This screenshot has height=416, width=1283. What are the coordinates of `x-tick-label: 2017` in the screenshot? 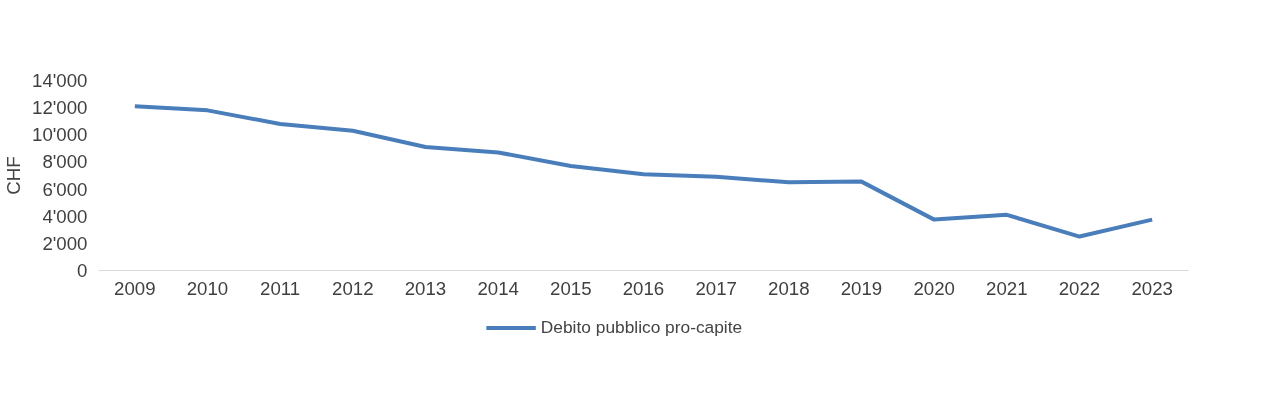 It's located at (716, 288).